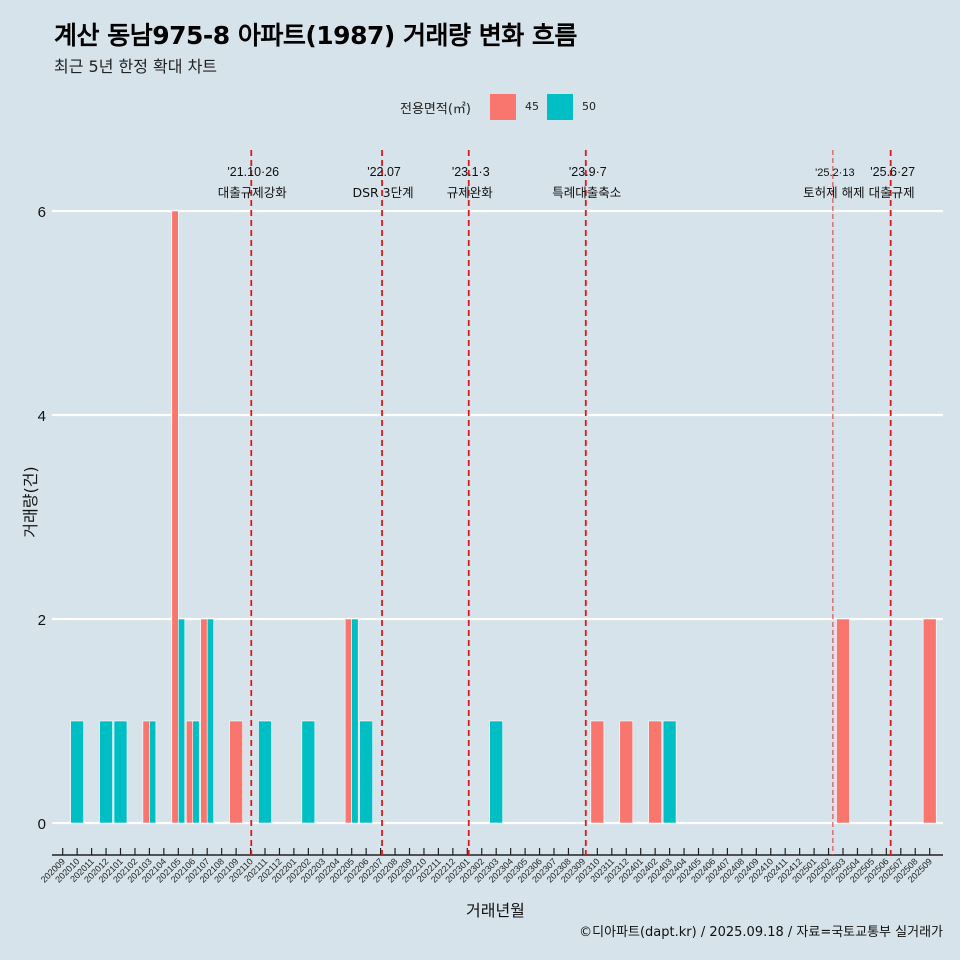 This screenshot has width=960, height=960. Describe the element at coordinates (589, 106) in the screenshot. I see `legend-label-50: 50` at that location.